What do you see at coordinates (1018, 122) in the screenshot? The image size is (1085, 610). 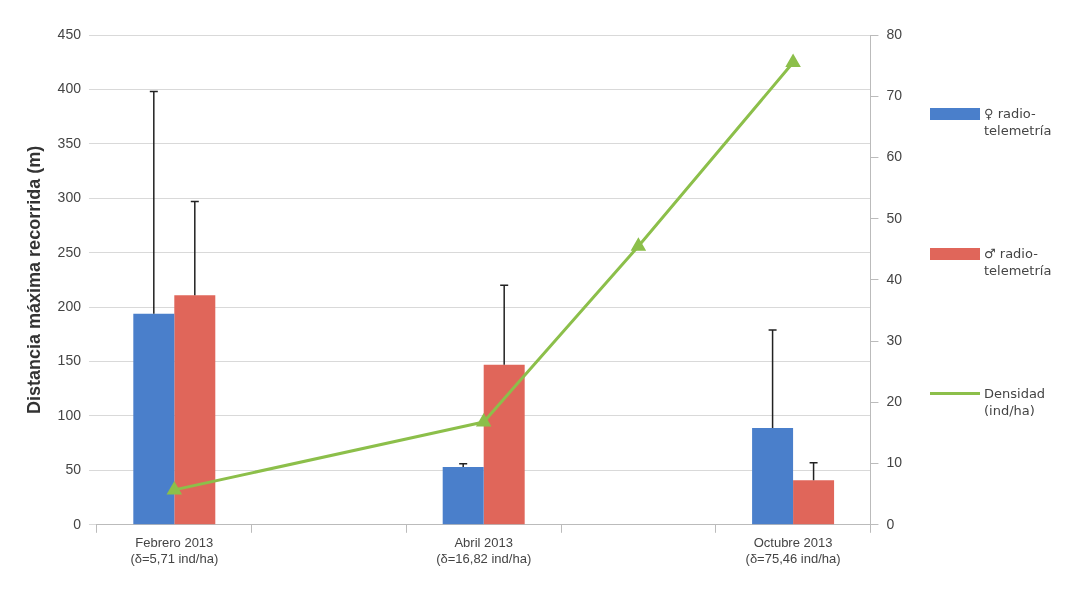 I see `legend-label: ♀ radio-telemetría` at bounding box center [1018, 122].